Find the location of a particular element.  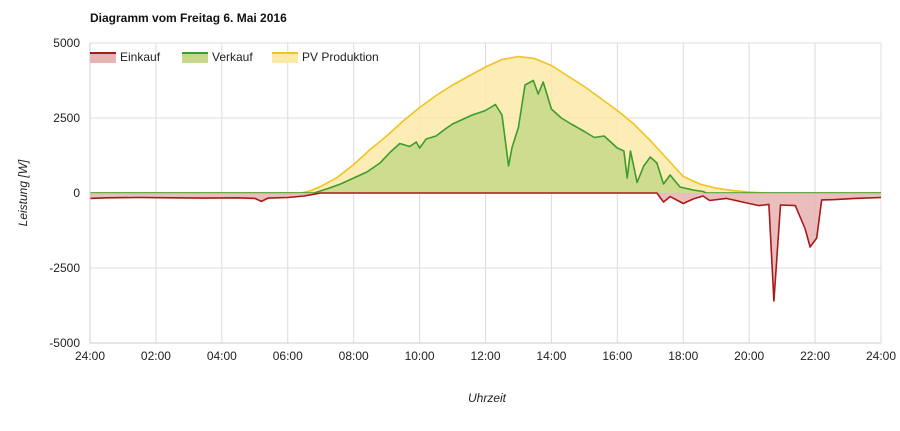

legend-item-verkauf: Verkauf is located at coordinates (217, 57).